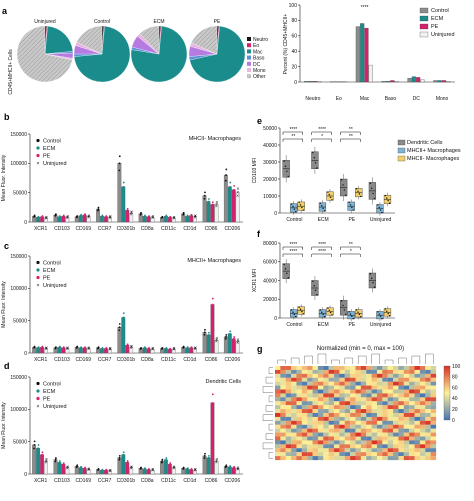  Describe the element at coordinates (401, 158) in the screenshot. I see `box-legend-swatch` at that location.